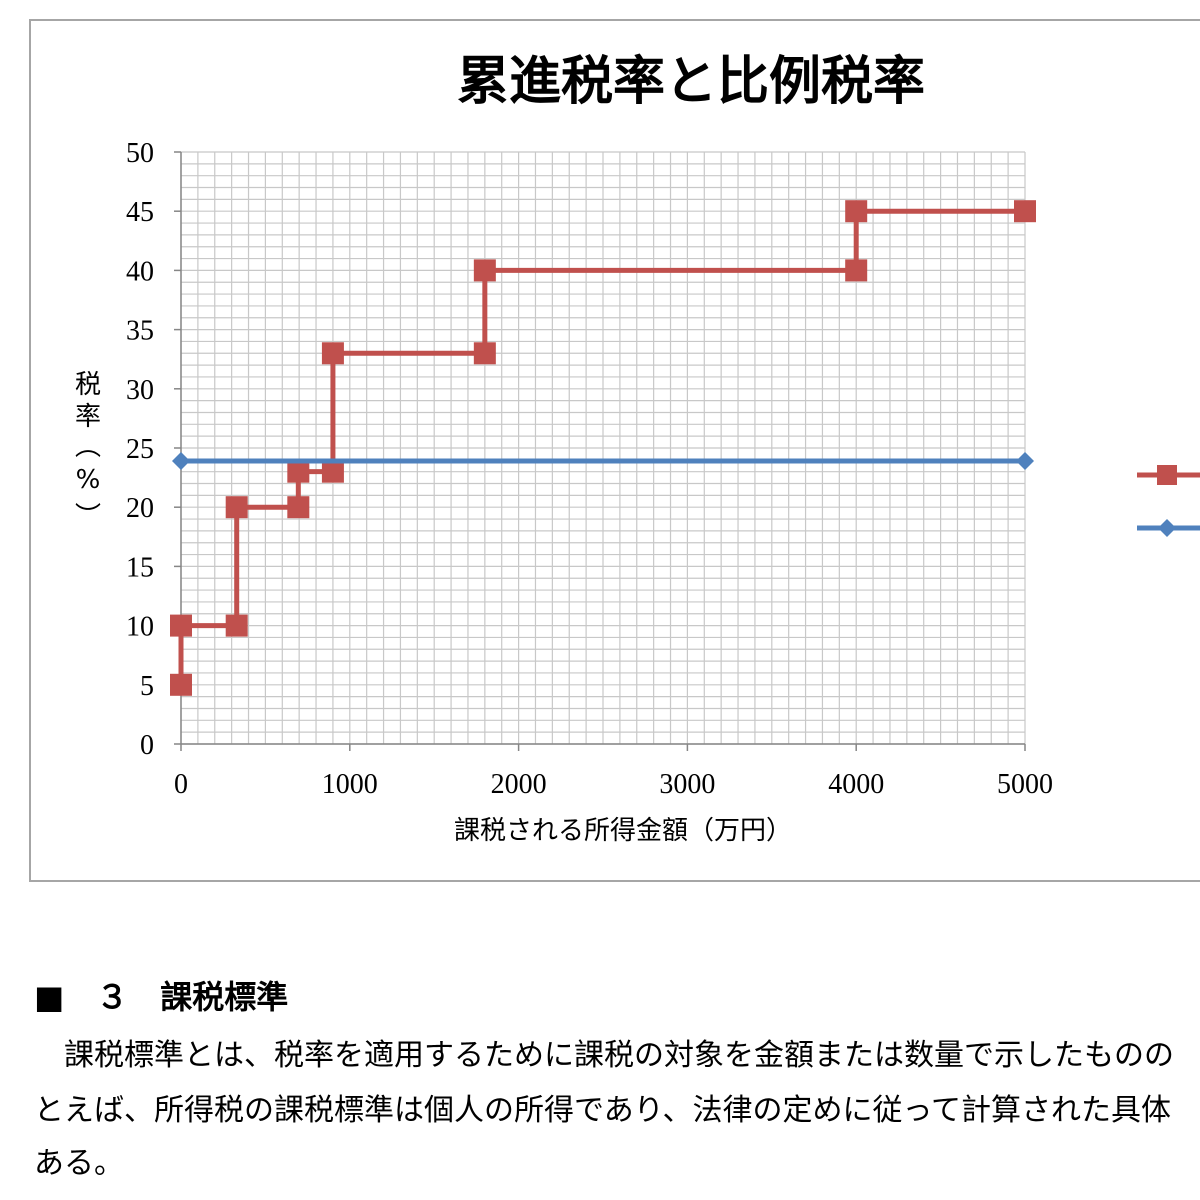 The width and height of the screenshot is (1200, 1200). Describe the element at coordinates (519, 784) in the screenshot. I see `x-tick-label: 2000` at that location.